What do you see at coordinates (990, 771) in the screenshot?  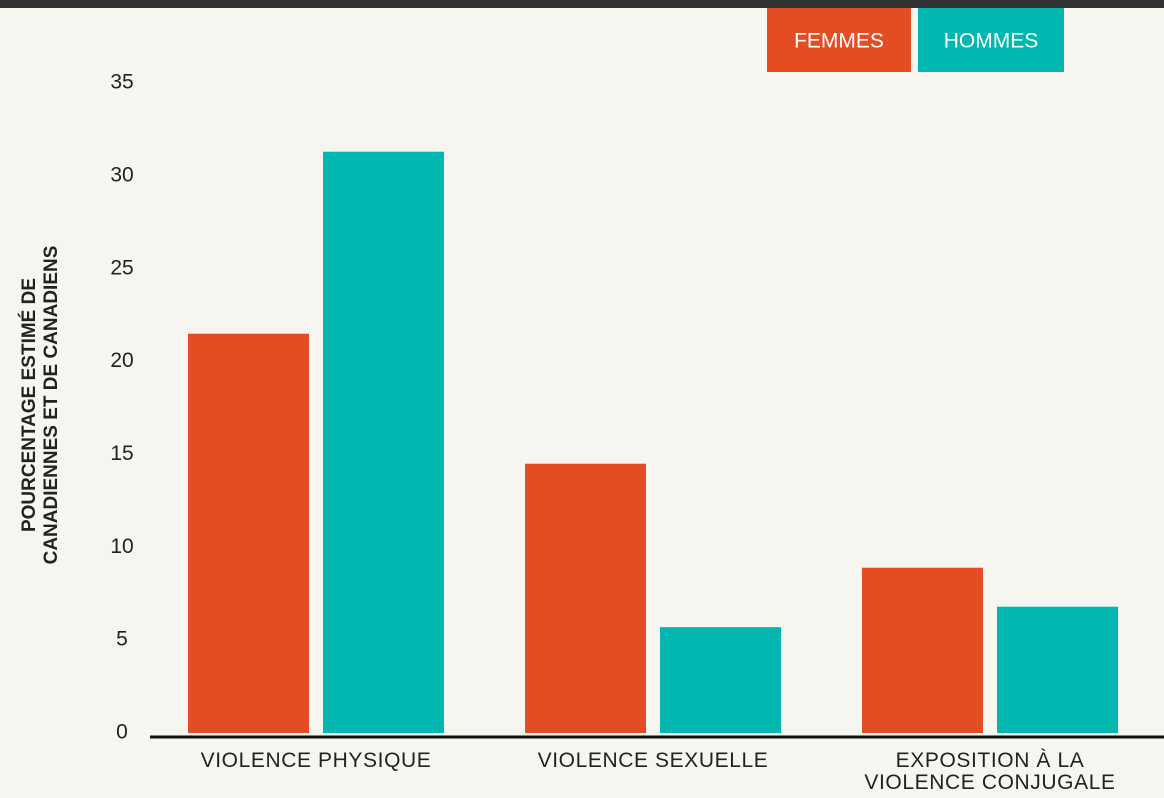 I see `x-tick-label: EXPOSITION À LA VIOLENCE CONJUGALE` at bounding box center [990, 771].